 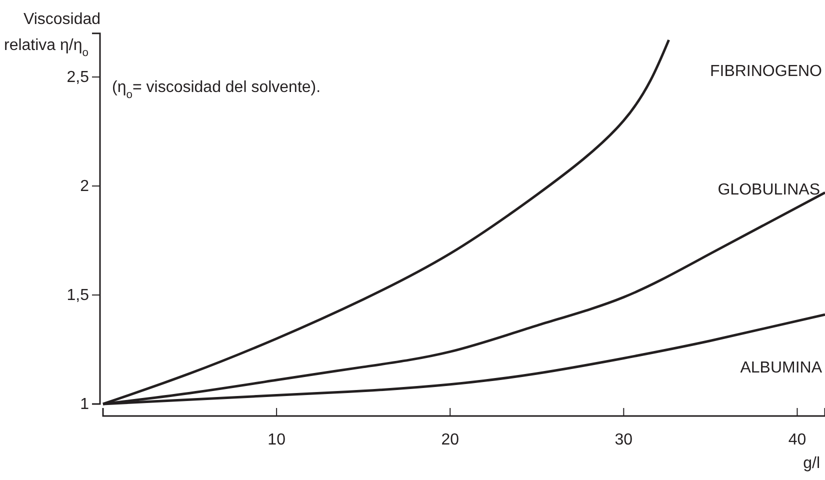 I want to click on text: FIBRINOGENO, so click(x=766, y=71).